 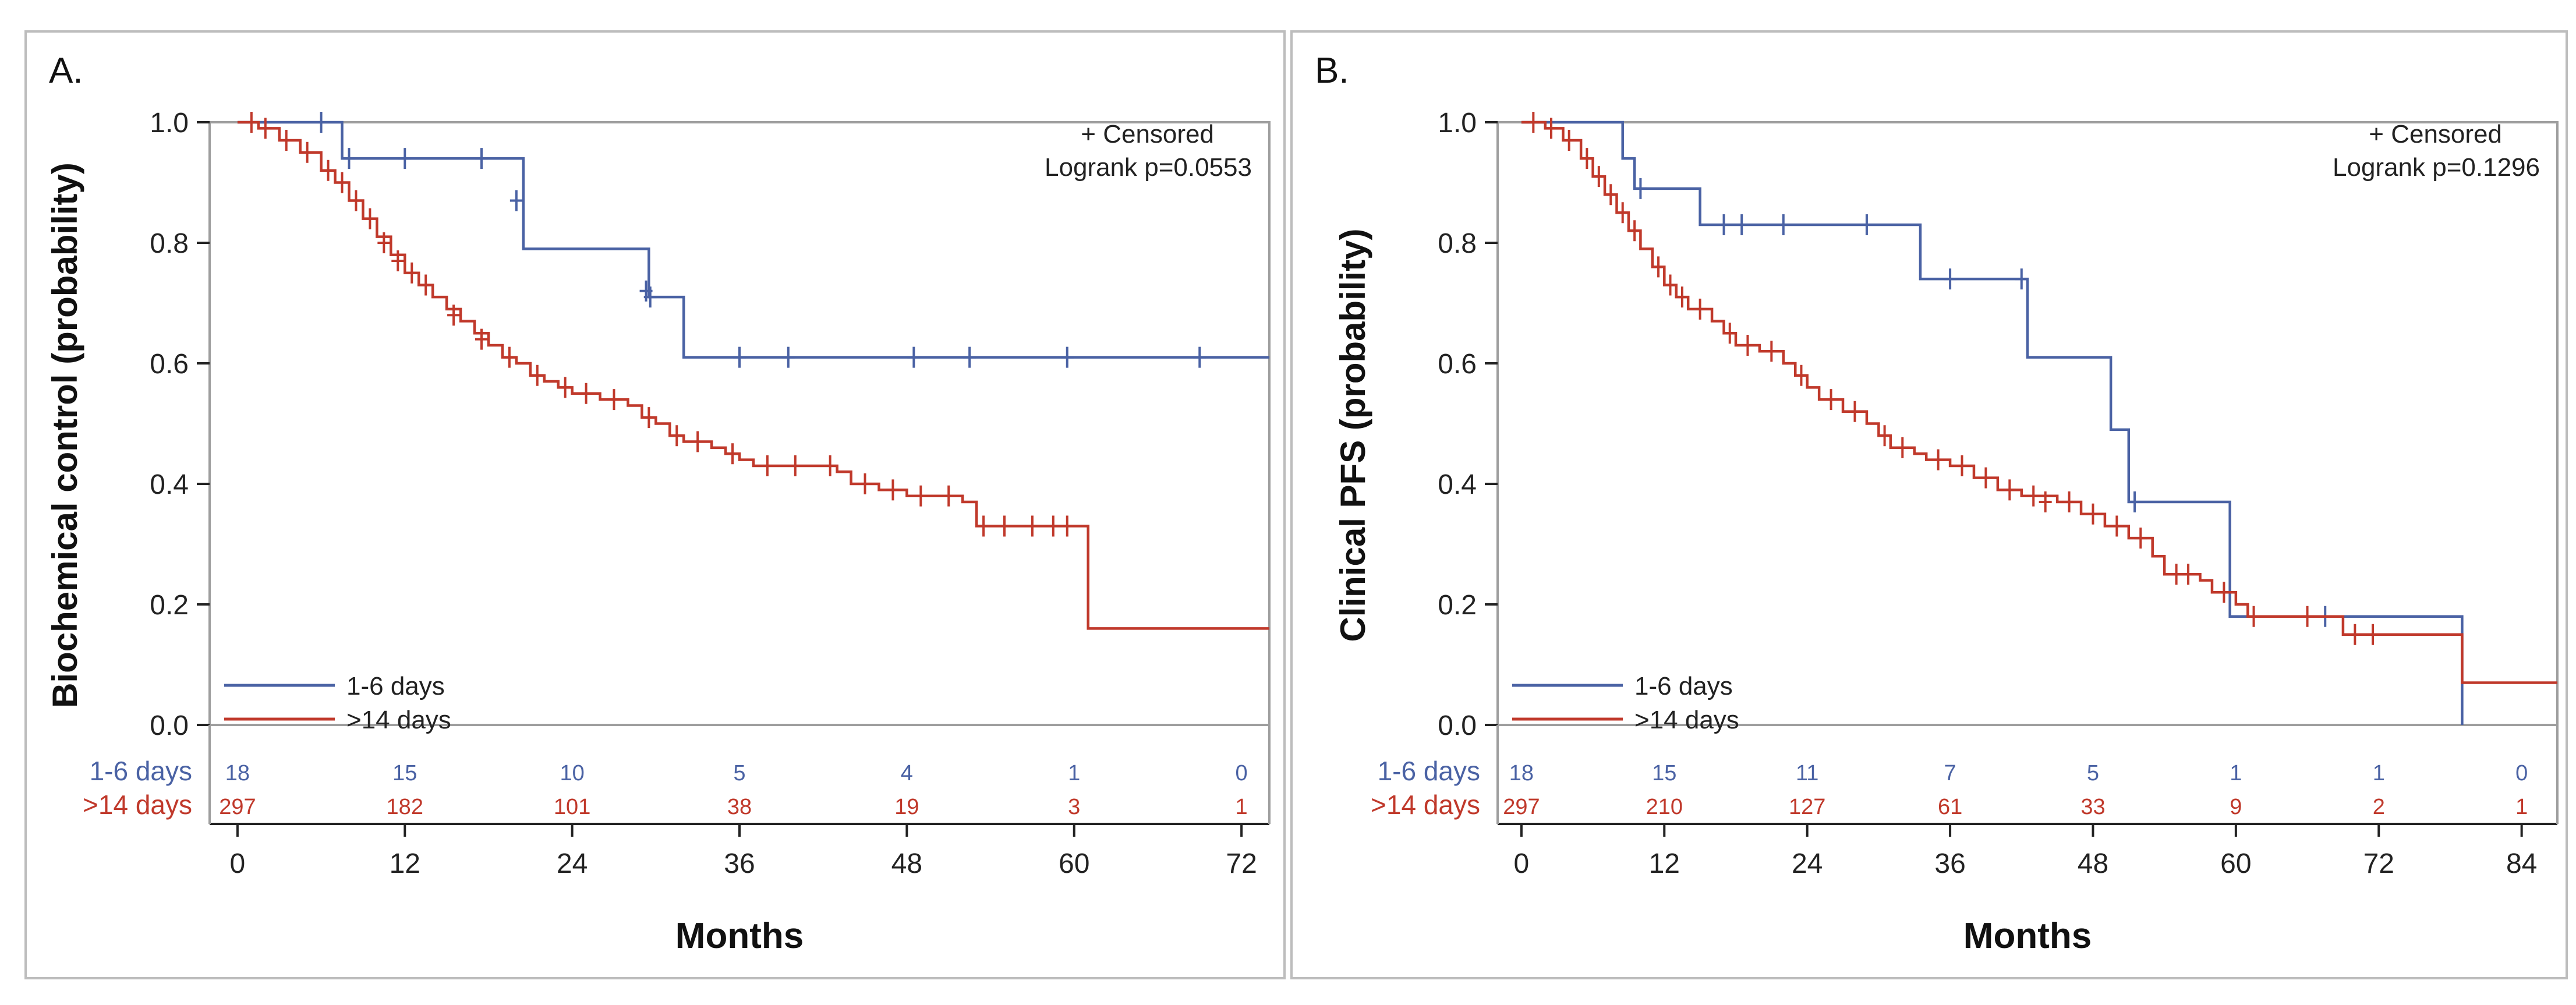 What do you see at coordinates (1808, 863) in the screenshot?
I see `panel-b-xtick-label: 24` at bounding box center [1808, 863].